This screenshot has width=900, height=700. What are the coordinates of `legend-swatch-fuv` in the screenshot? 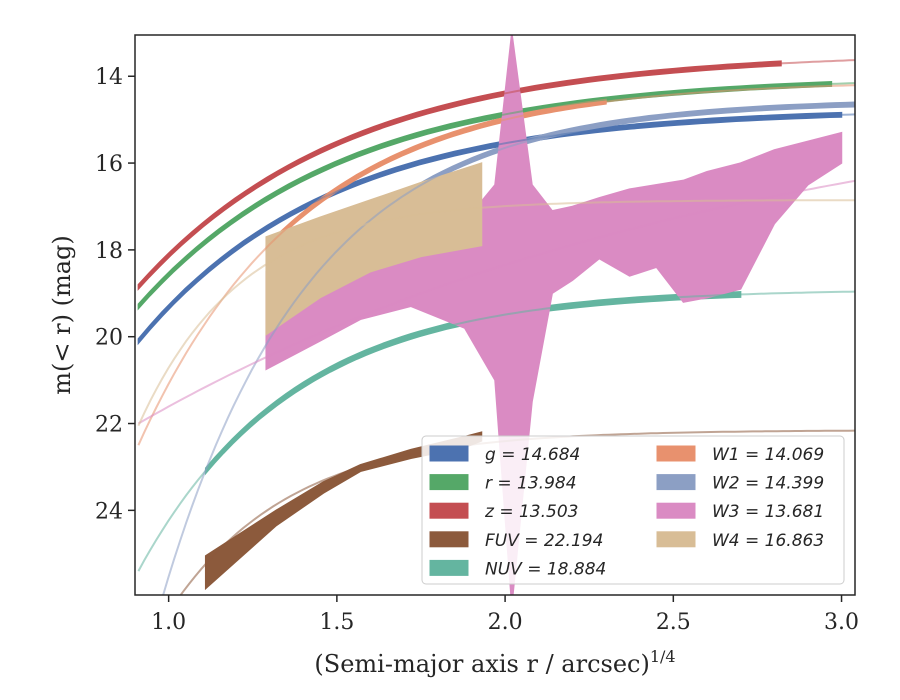 It's located at (449, 539).